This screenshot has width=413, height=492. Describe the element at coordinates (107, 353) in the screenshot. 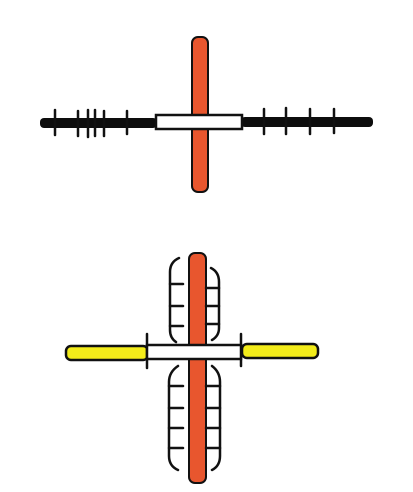

I see `lower-yellow-bar-left` at that location.